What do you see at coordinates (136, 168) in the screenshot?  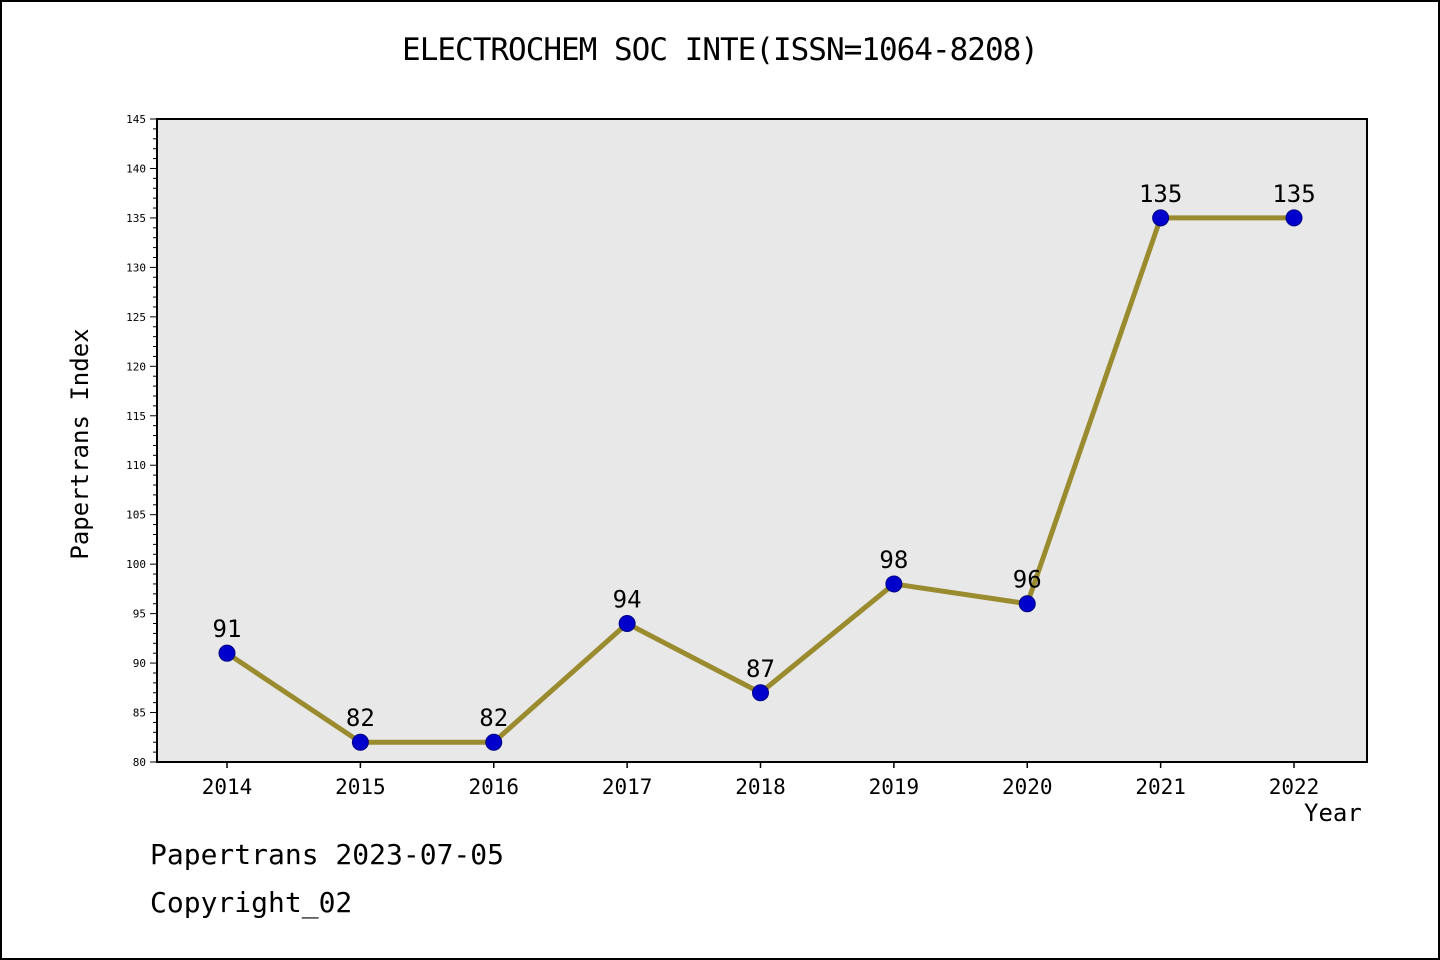 I see `y-tick-label: 140` at bounding box center [136, 168].